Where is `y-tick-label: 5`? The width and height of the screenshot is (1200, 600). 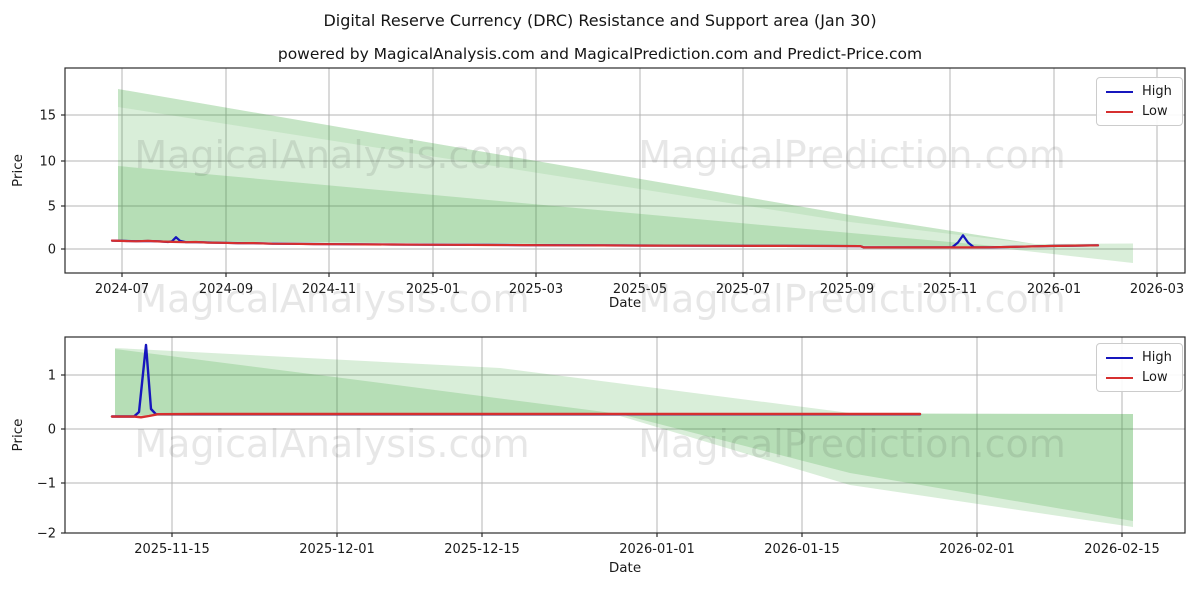 y-tick-label: 5 is located at coordinates (52, 207).